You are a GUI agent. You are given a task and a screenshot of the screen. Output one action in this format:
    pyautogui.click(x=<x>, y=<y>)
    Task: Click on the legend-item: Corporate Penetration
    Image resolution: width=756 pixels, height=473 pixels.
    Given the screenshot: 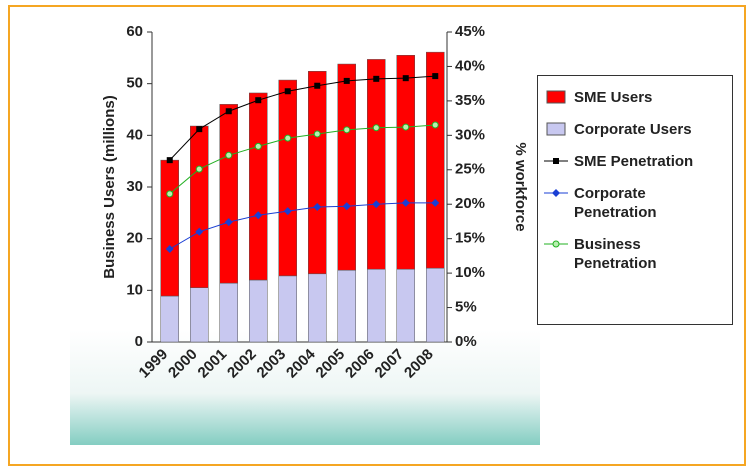 What is the action you would take?
    pyautogui.click(x=635, y=203)
    